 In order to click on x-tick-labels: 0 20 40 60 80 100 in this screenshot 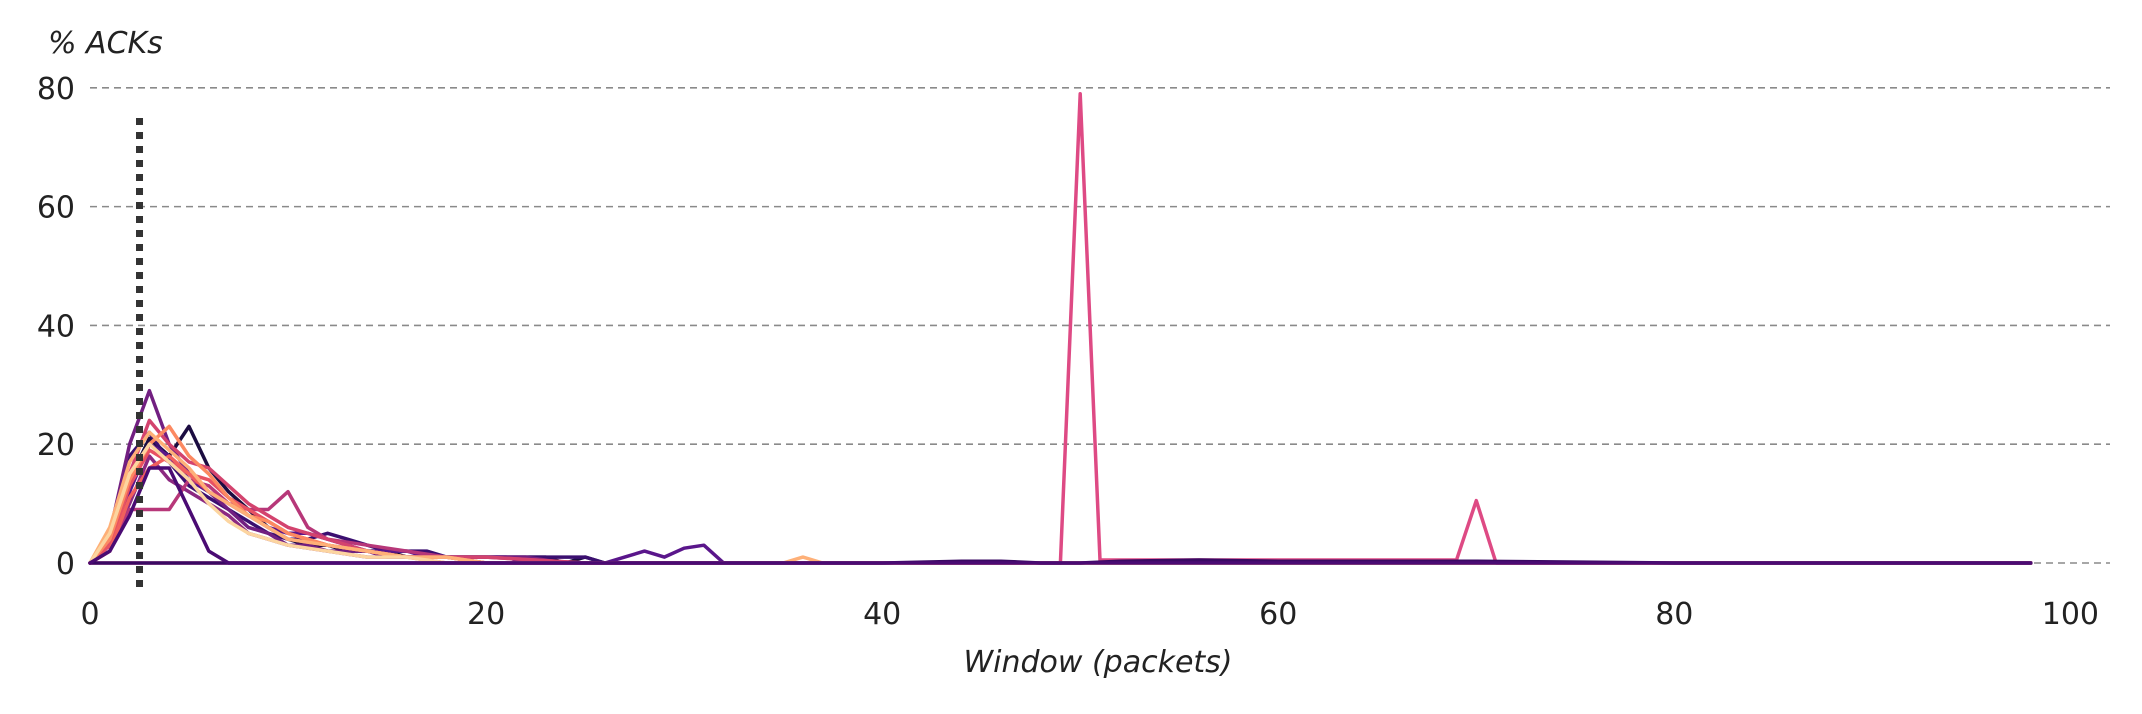, I will do `click(1089, 614)`.